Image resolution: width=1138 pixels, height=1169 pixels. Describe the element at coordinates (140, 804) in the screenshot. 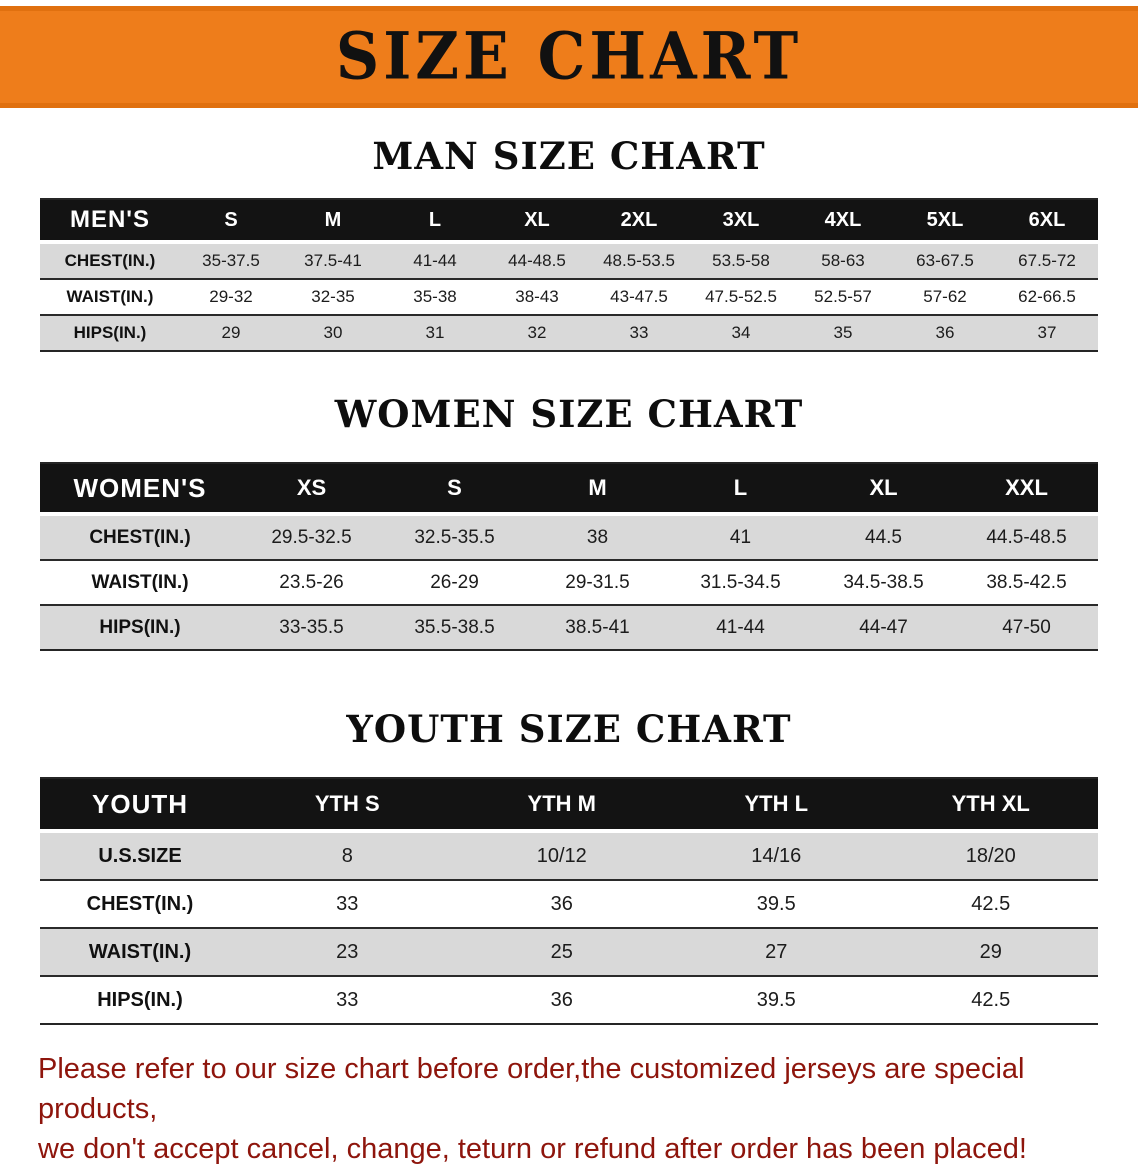

I see `youth-header-label: YOUTH` at that location.